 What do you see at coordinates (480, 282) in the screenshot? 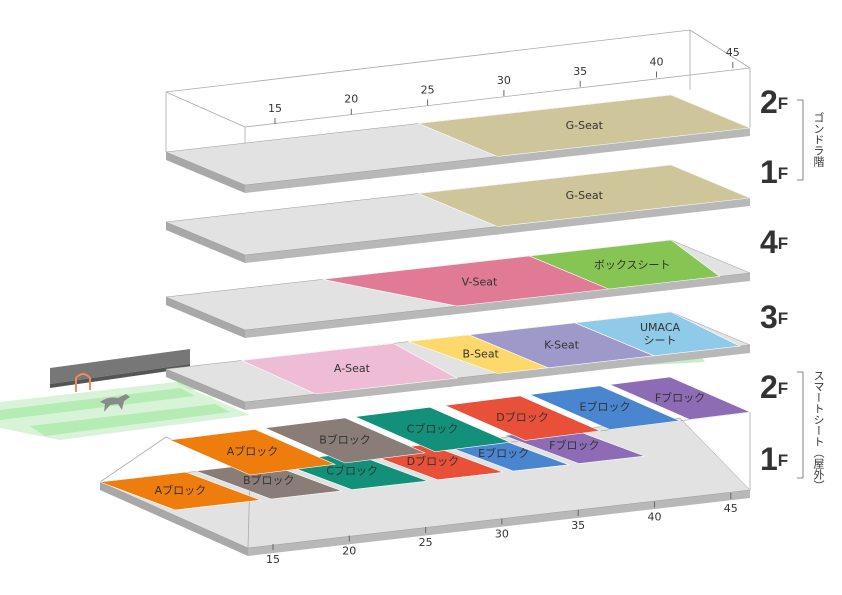
I see `section-label: V-Seat` at bounding box center [480, 282].